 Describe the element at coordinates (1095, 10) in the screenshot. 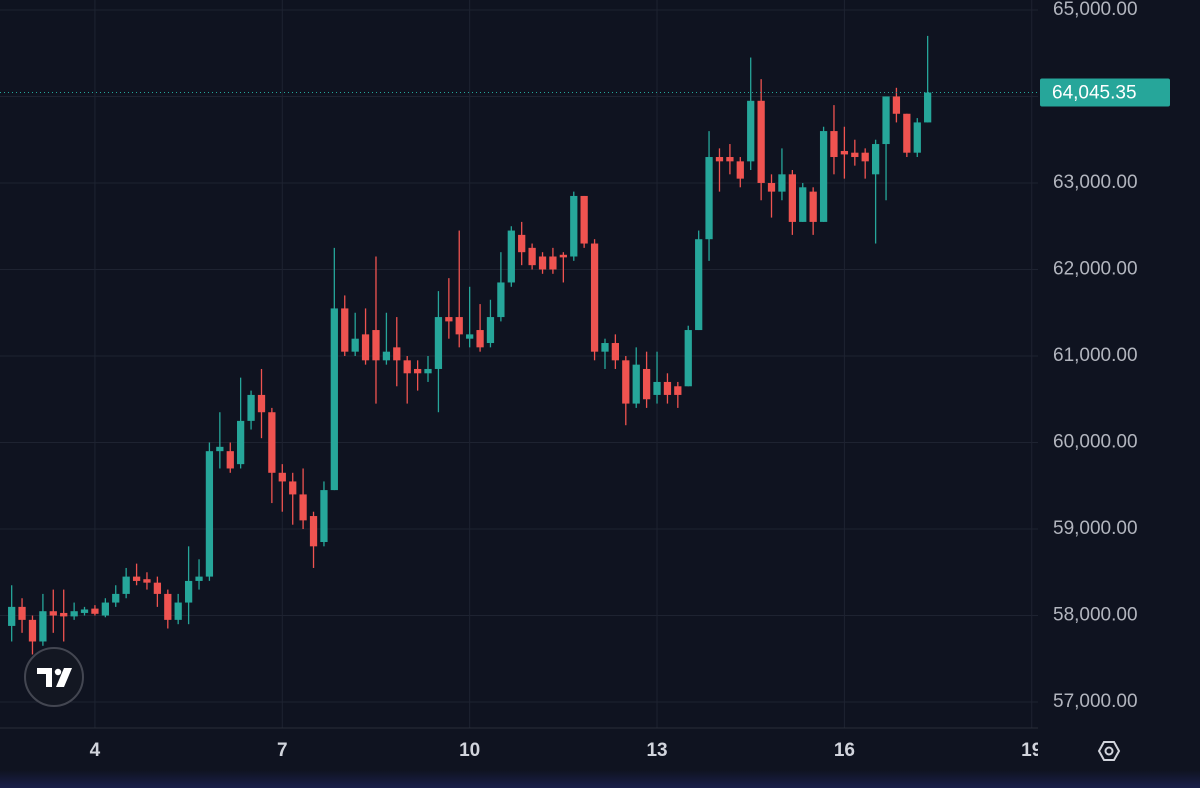

I see `y-tick-label: 65,000.00` at that location.